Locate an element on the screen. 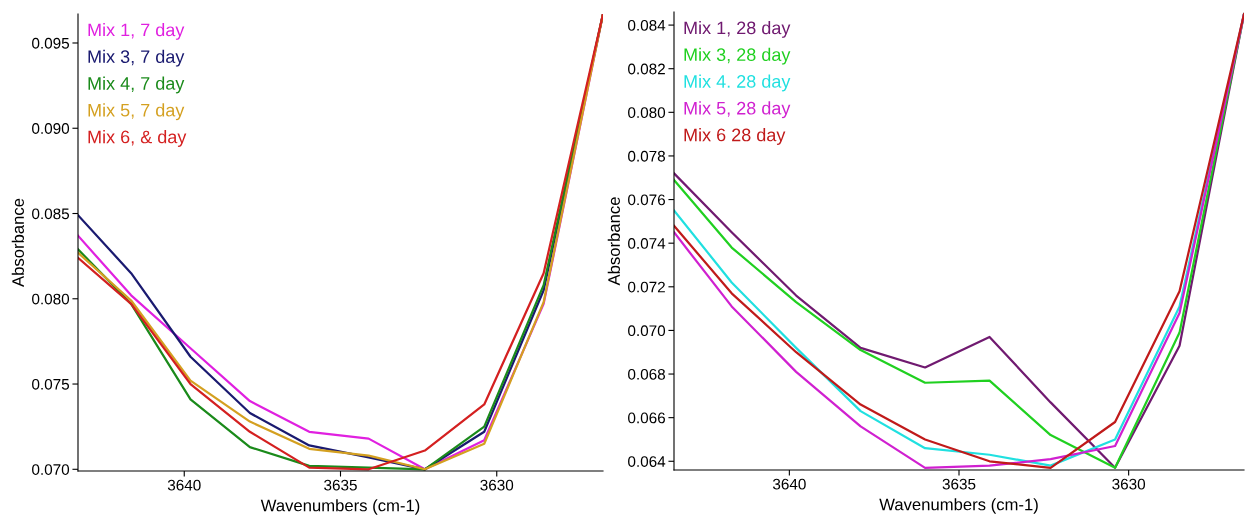 The width and height of the screenshot is (1249, 531). y-tick-label: 0.082 is located at coordinates (646, 69).